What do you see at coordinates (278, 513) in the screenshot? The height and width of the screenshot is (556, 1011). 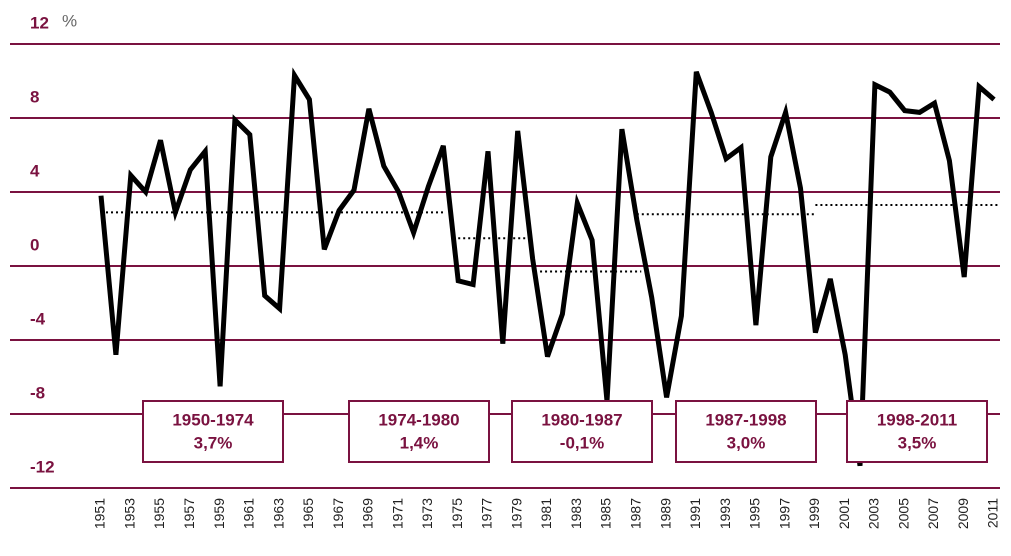 I see `x-tick-label: 1963` at bounding box center [278, 513].